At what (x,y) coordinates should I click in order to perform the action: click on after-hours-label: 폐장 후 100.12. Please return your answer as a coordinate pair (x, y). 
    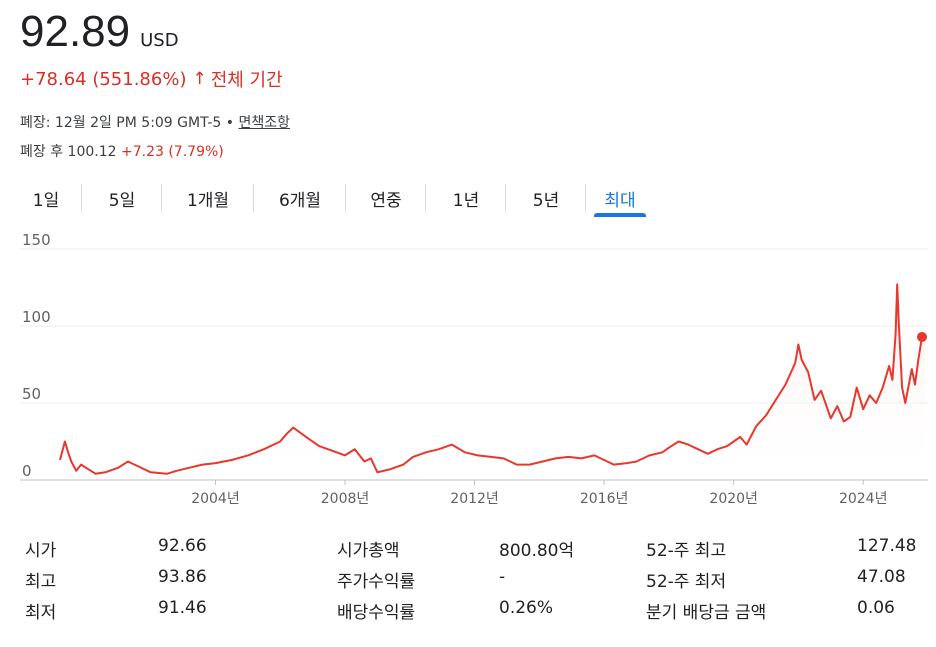
    Looking at the image, I should click on (70, 152).